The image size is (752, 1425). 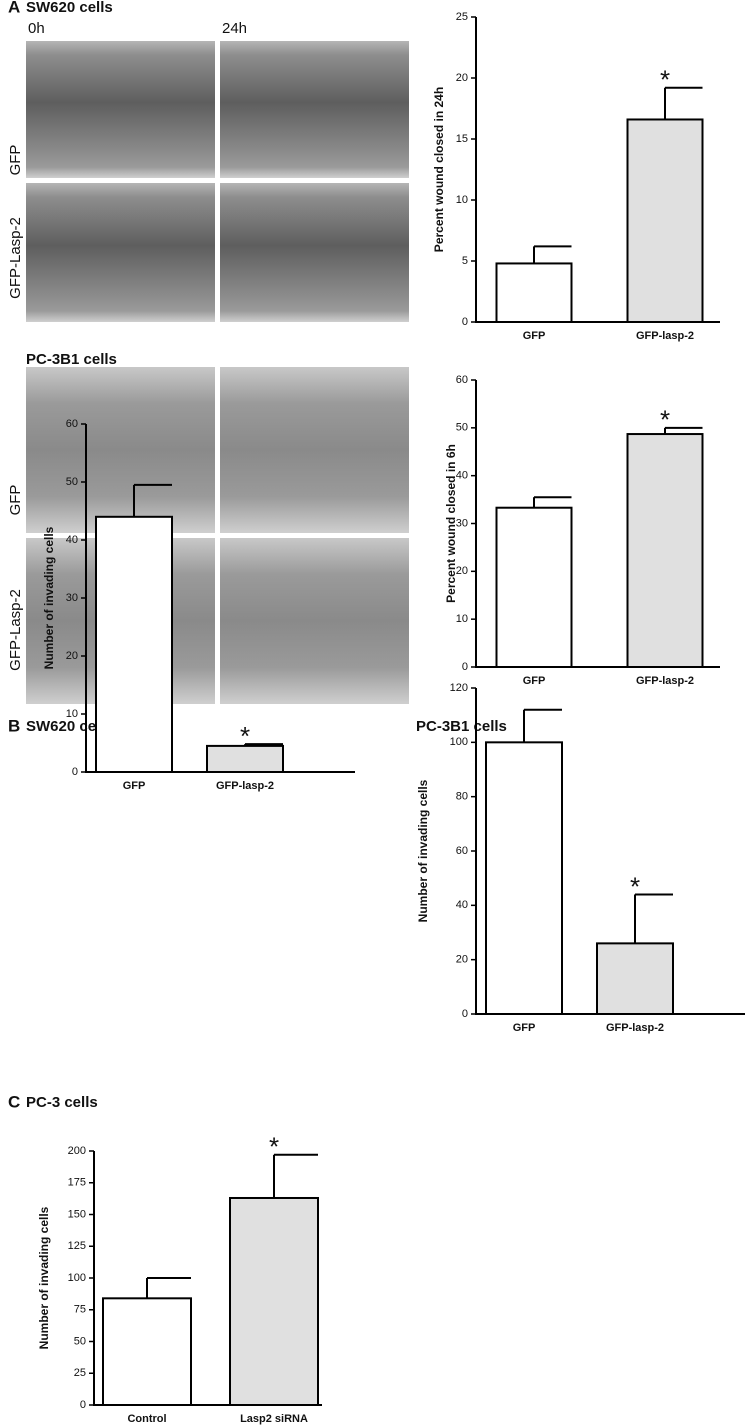 What do you see at coordinates (146, 1419) in the screenshot?
I see `x-tick-label: Control` at bounding box center [146, 1419].